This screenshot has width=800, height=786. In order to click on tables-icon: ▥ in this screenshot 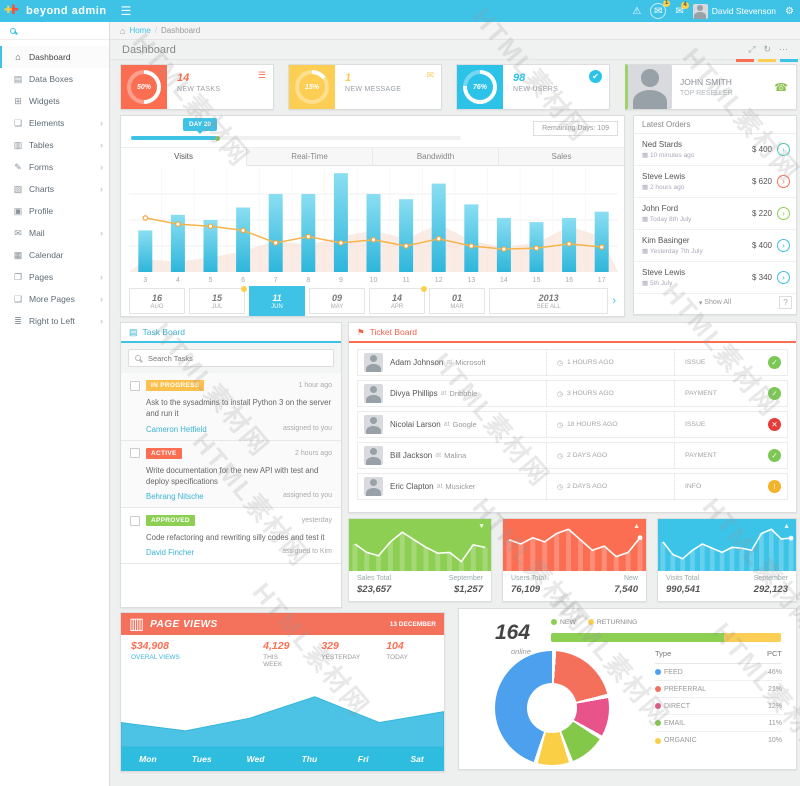, I will do `click(18, 144)`.